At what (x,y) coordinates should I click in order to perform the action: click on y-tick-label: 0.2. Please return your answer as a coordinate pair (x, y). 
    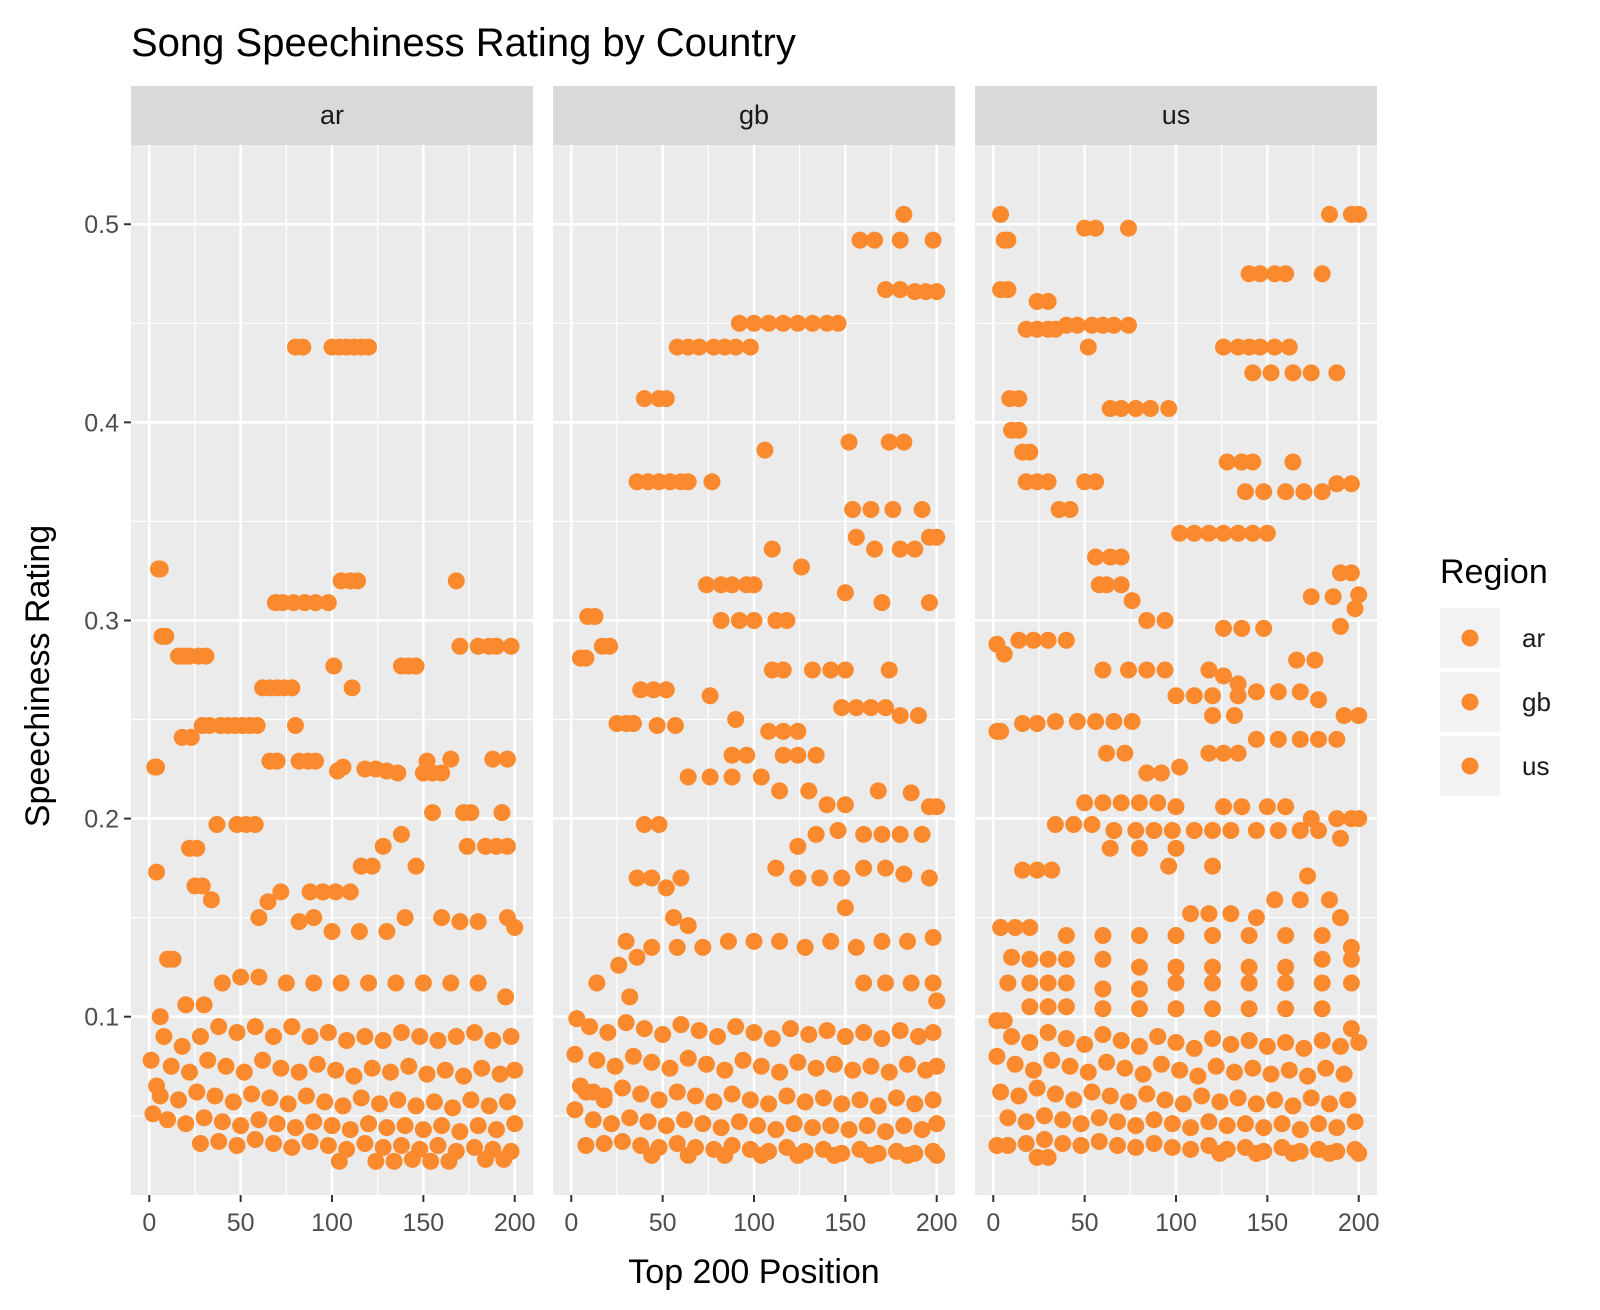
    Looking at the image, I should click on (101, 820).